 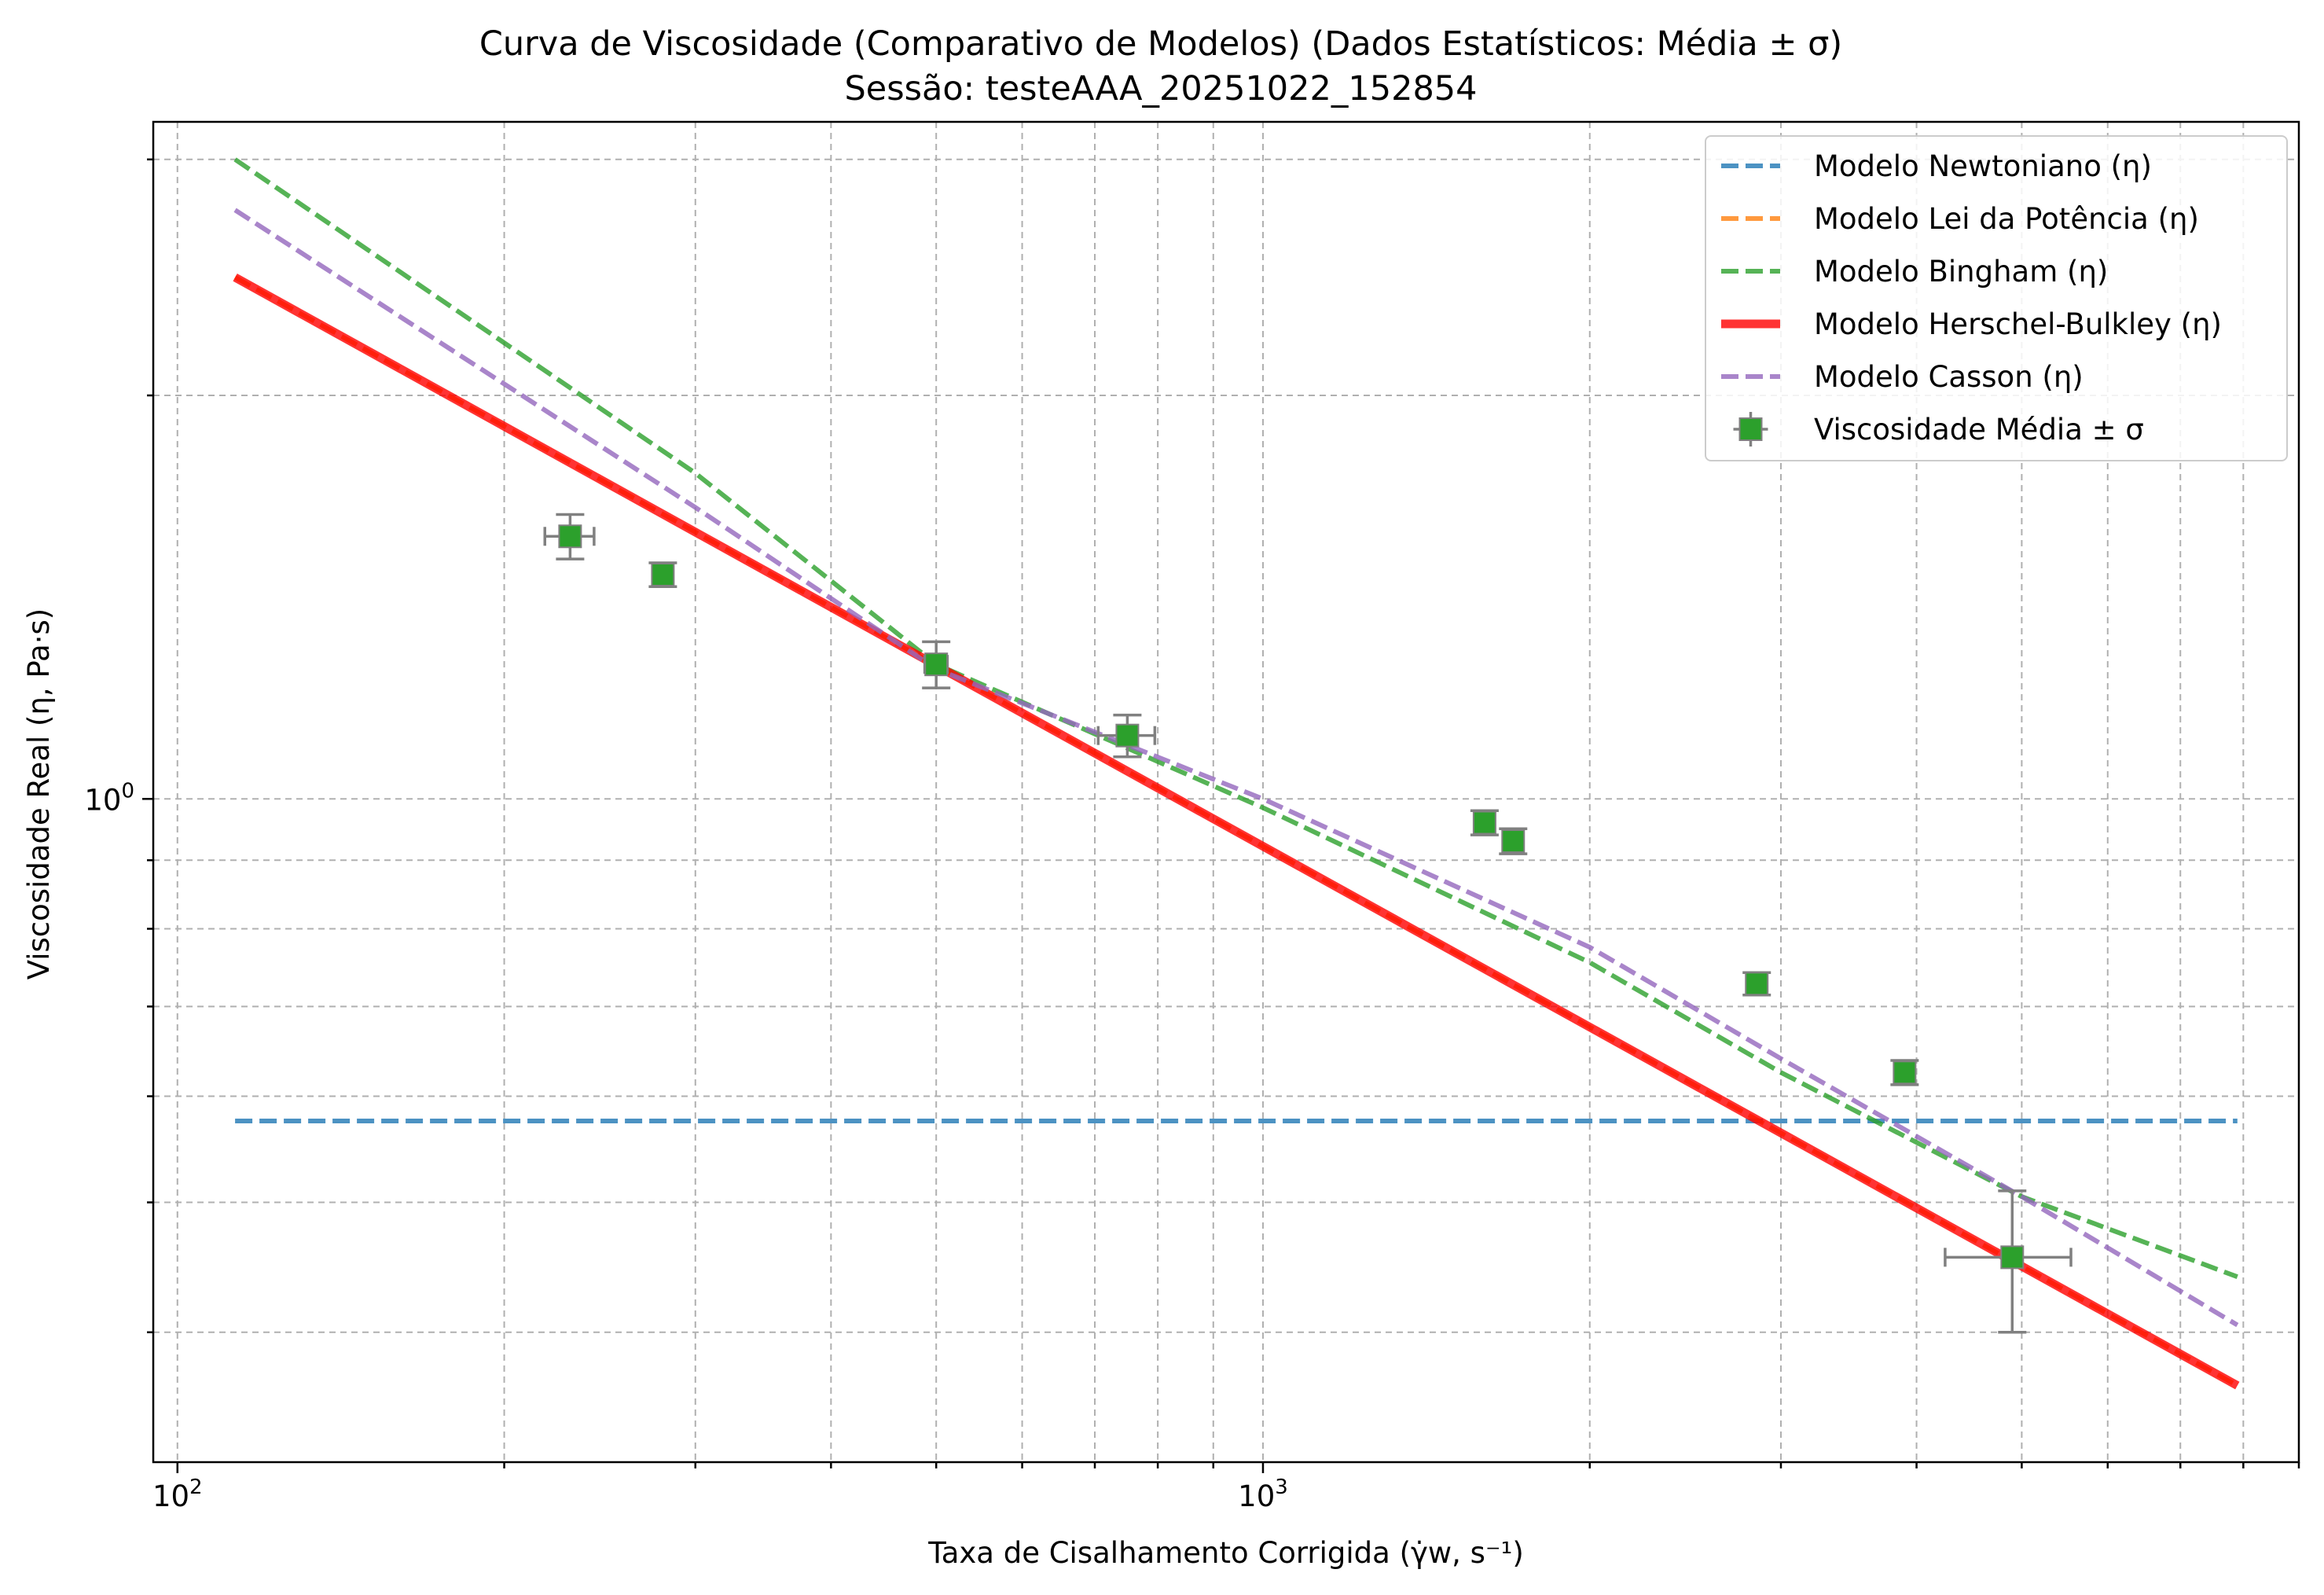 I want to click on legend-label: Viscosidade Média ± σ, so click(x=1979, y=430).